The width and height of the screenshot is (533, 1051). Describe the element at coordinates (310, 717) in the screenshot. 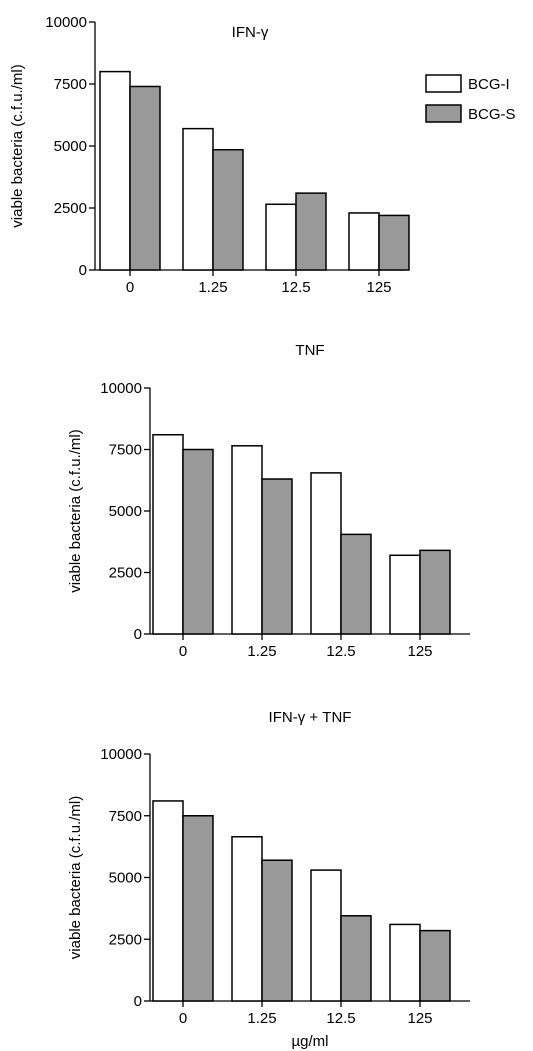

I see `chart-title: IFN-γ + TNF` at that location.